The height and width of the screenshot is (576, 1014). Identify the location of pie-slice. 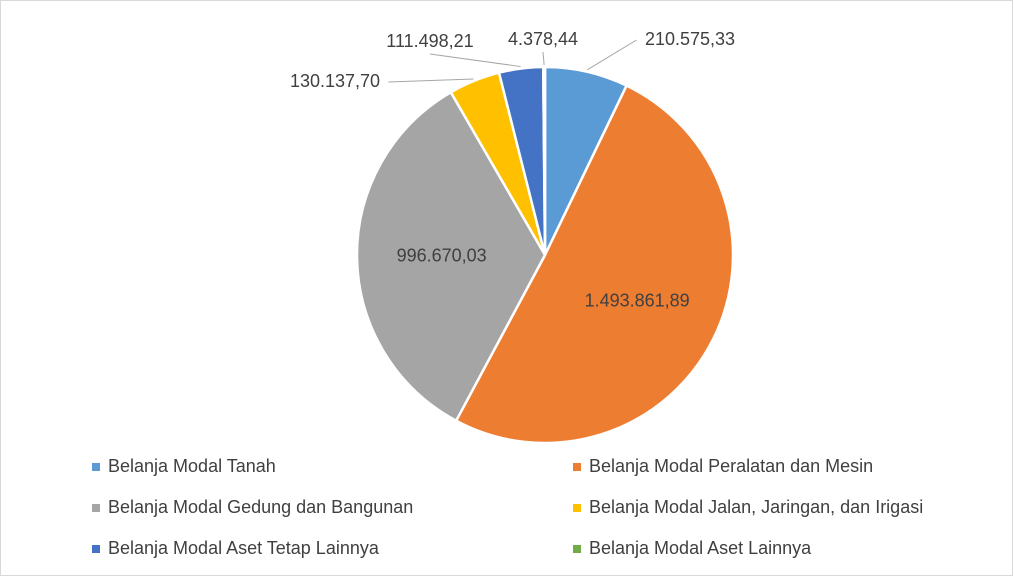
(544, 160).